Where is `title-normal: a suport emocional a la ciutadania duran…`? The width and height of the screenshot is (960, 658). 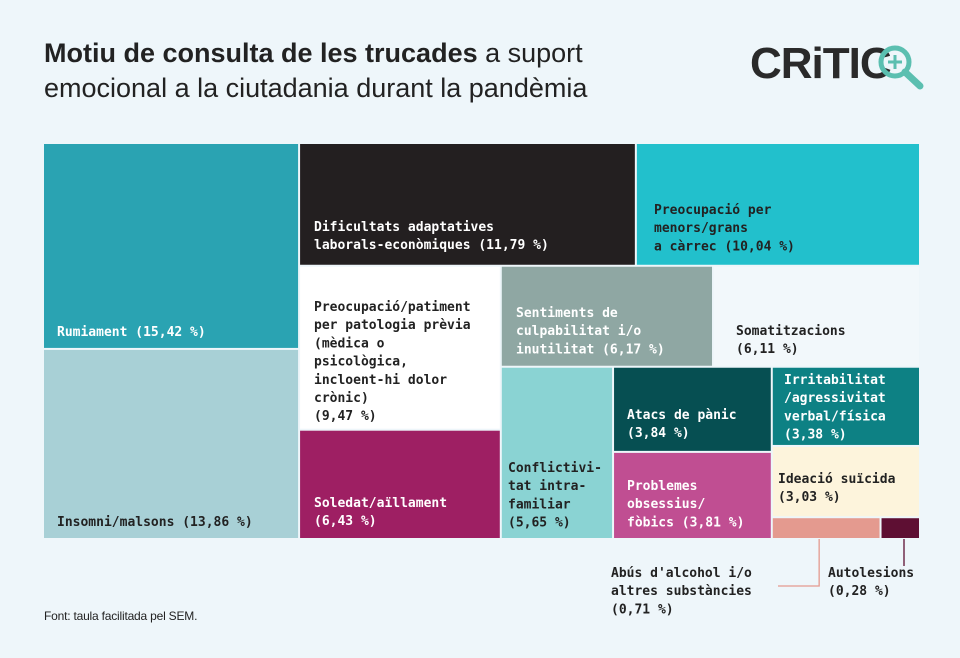 title-normal: a suport emocional a la ciutadania duran… is located at coordinates (316, 70).